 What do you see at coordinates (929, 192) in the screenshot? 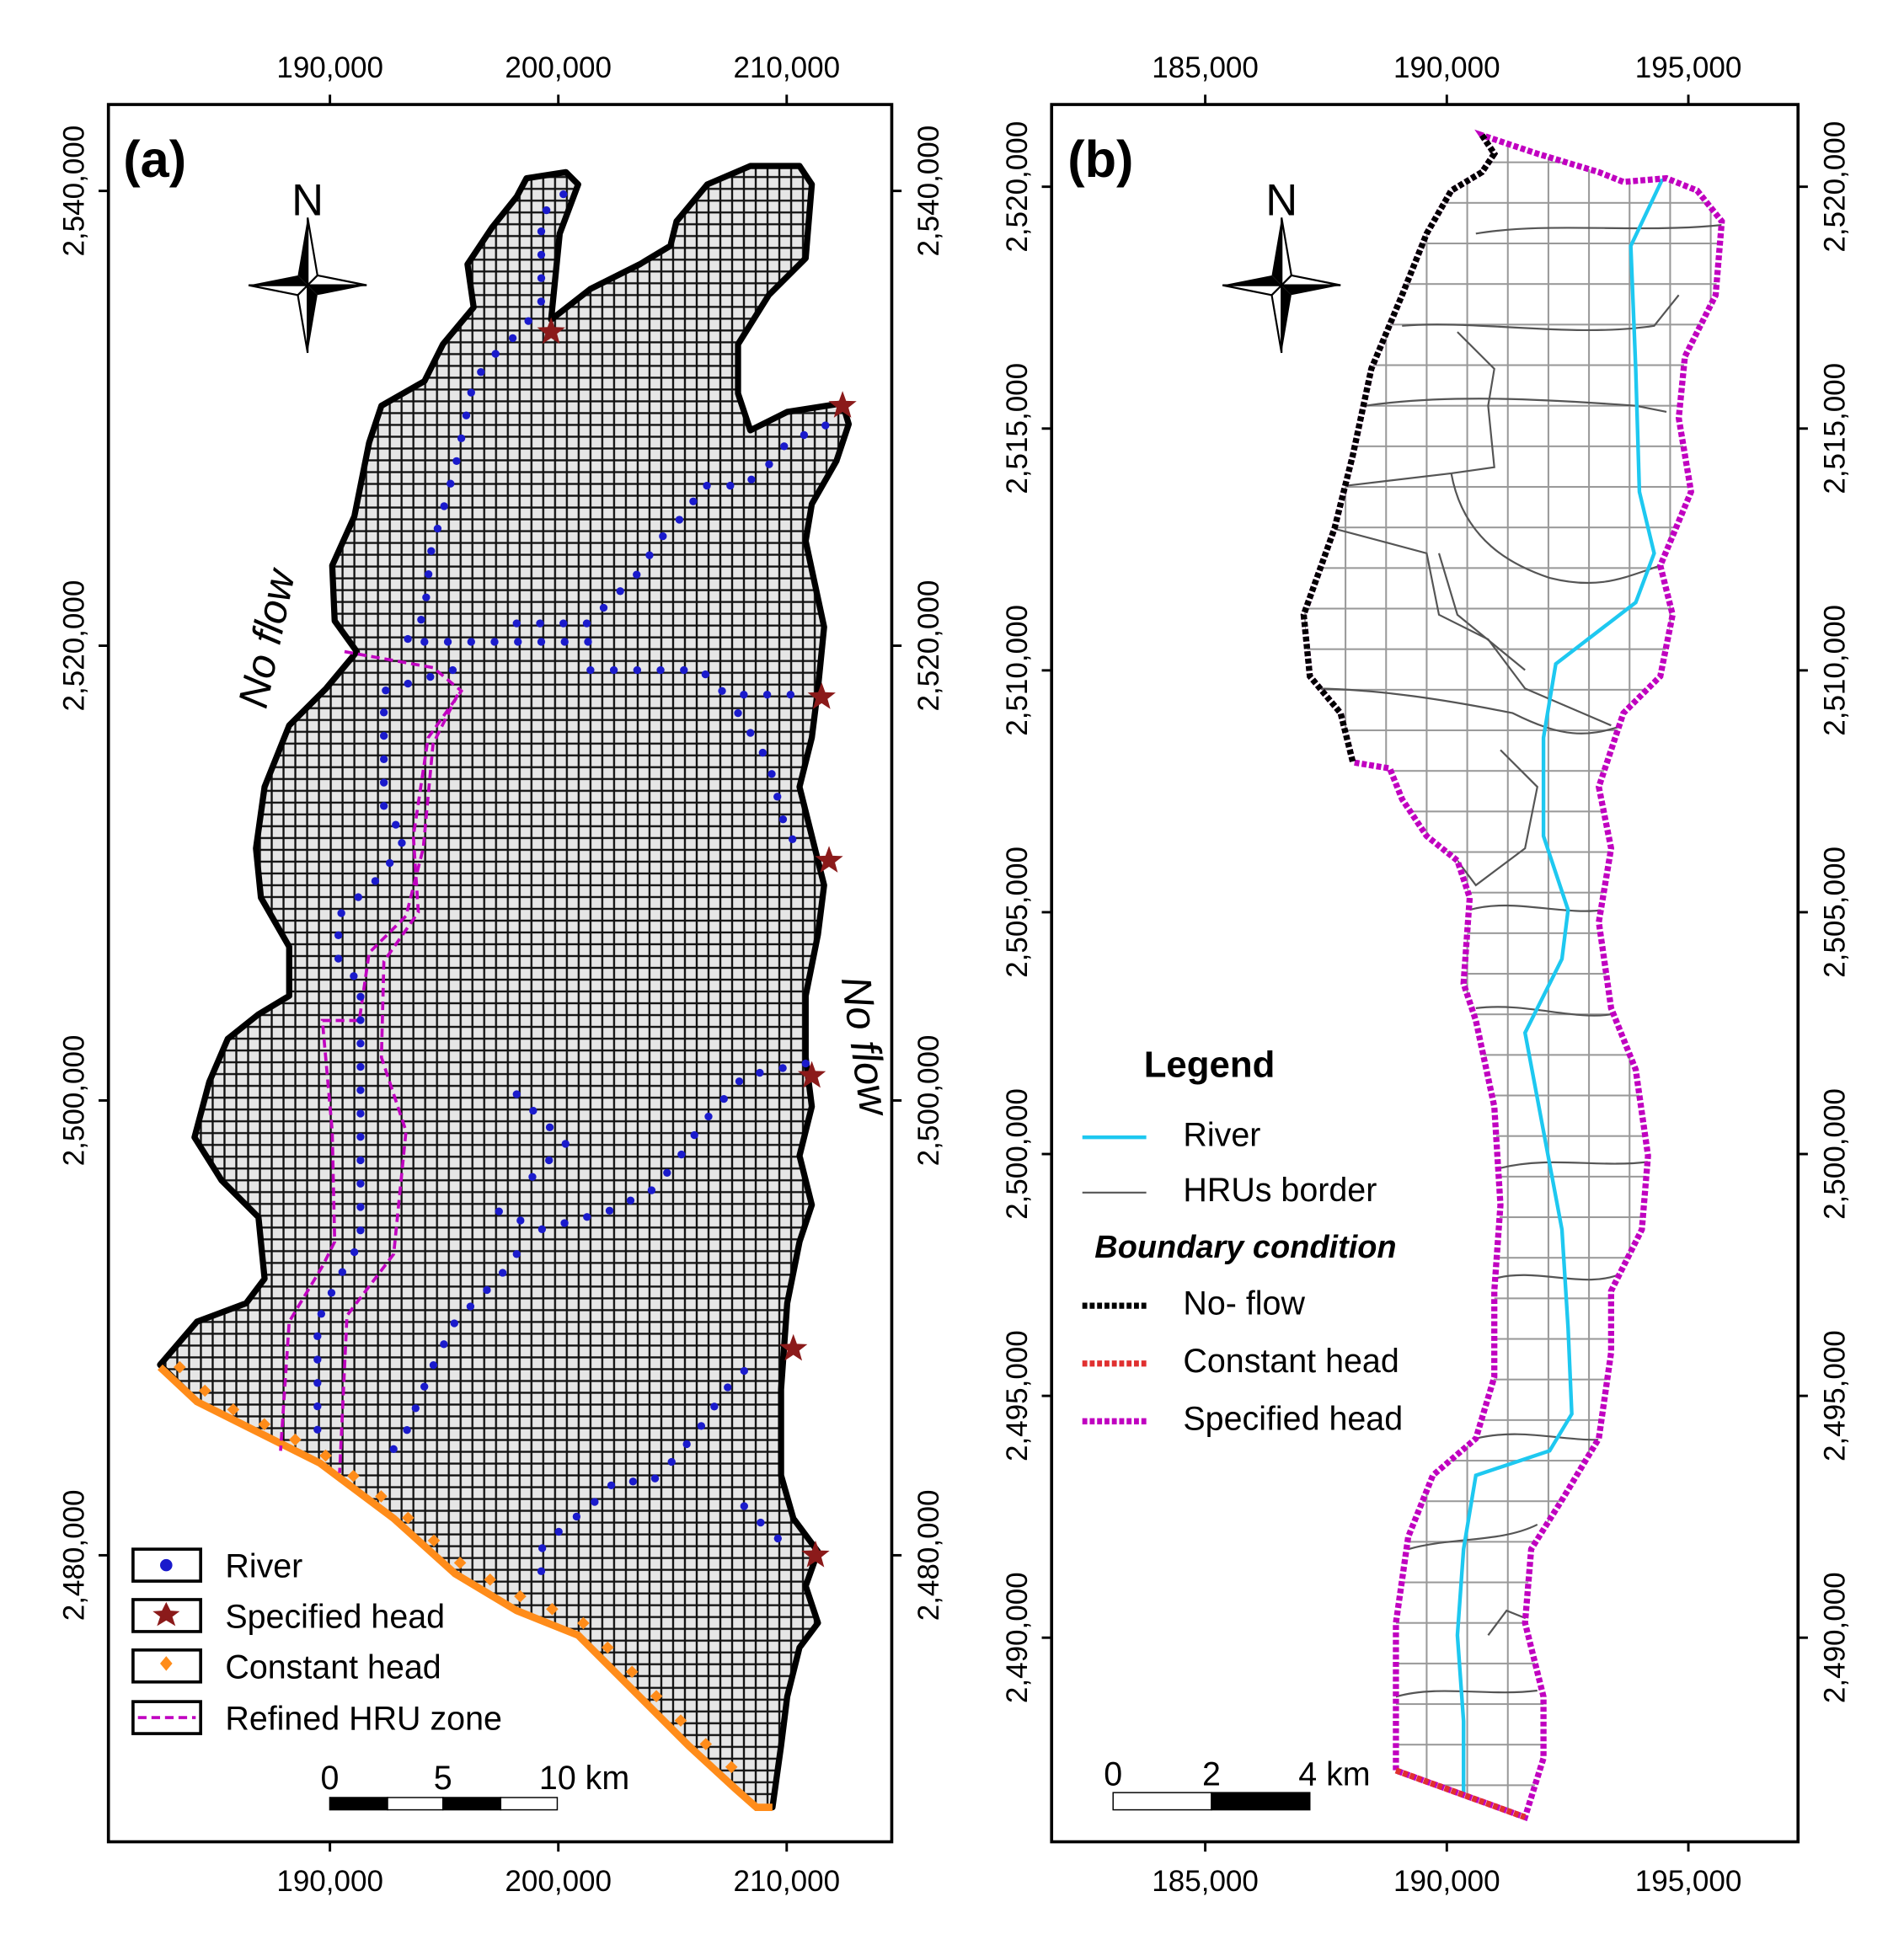
I see `y-tick-label: 2,540,000` at bounding box center [929, 192].